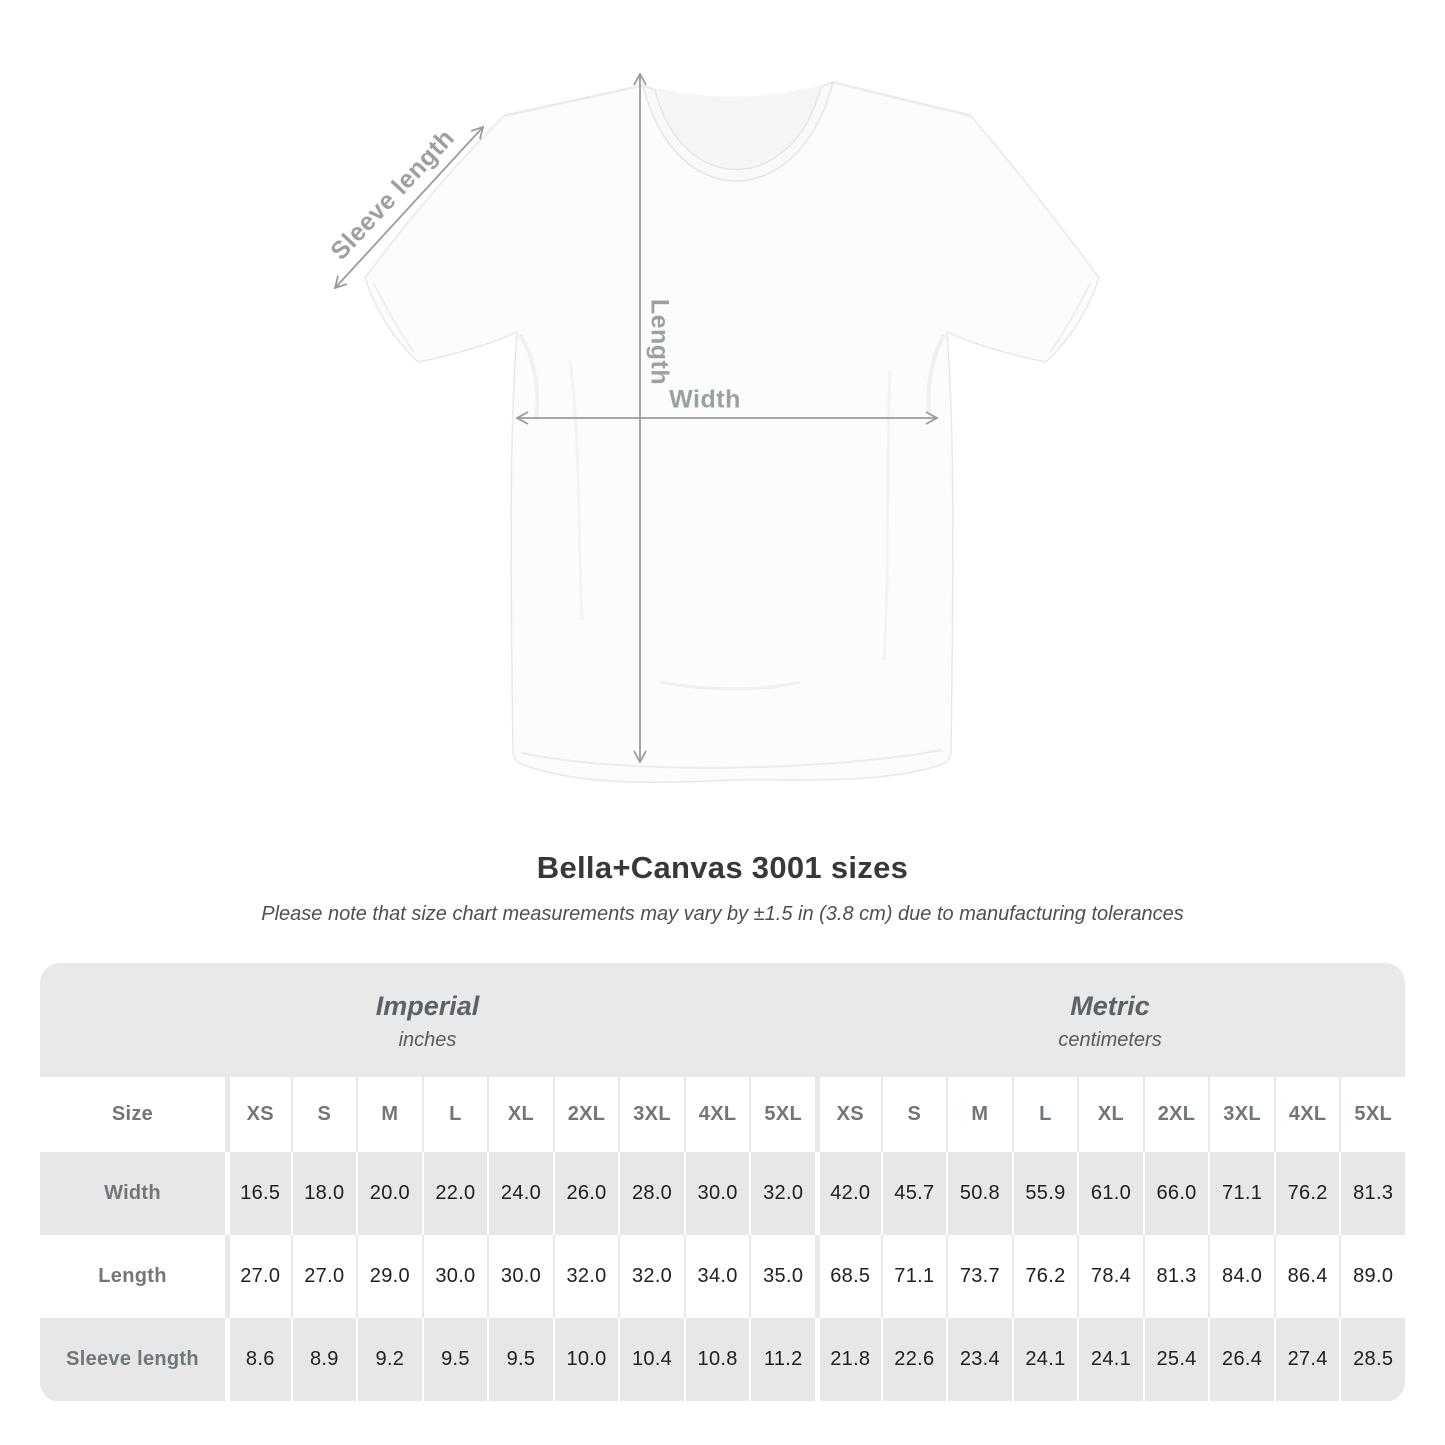  What do you see at coordinates (258, 1359) in the screenshot?
I see `value-cell: 8.6` at bounding box center [258, 1359].